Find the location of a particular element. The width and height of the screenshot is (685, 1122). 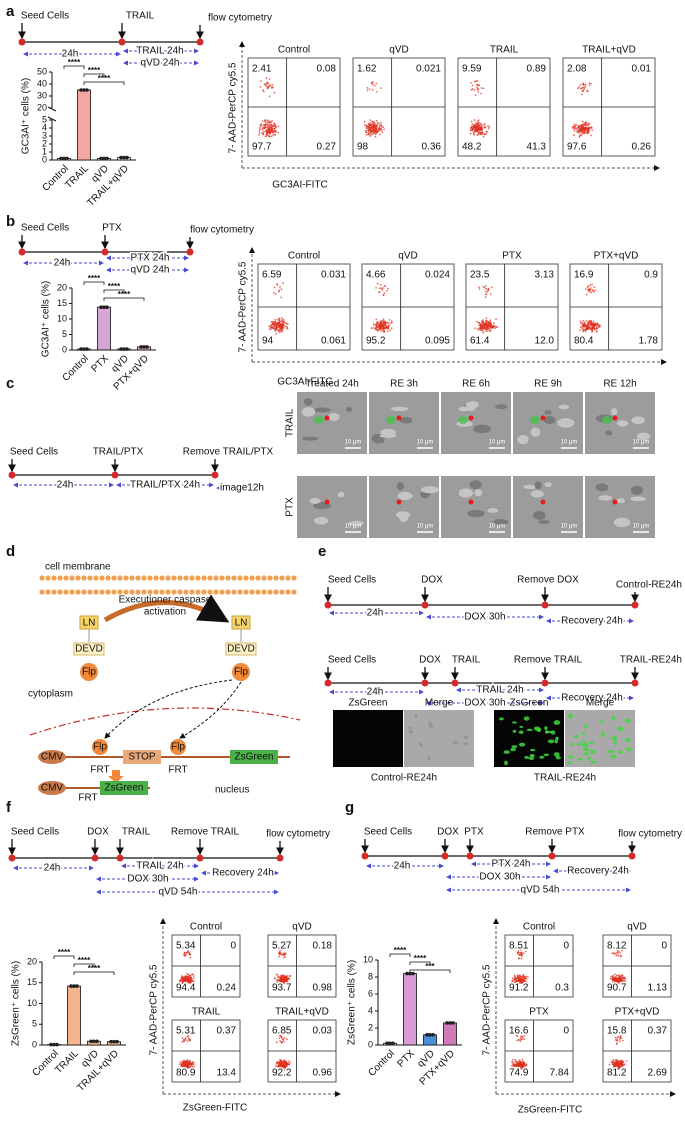

column-title: RE 3h is located at coordinates (404, 384).